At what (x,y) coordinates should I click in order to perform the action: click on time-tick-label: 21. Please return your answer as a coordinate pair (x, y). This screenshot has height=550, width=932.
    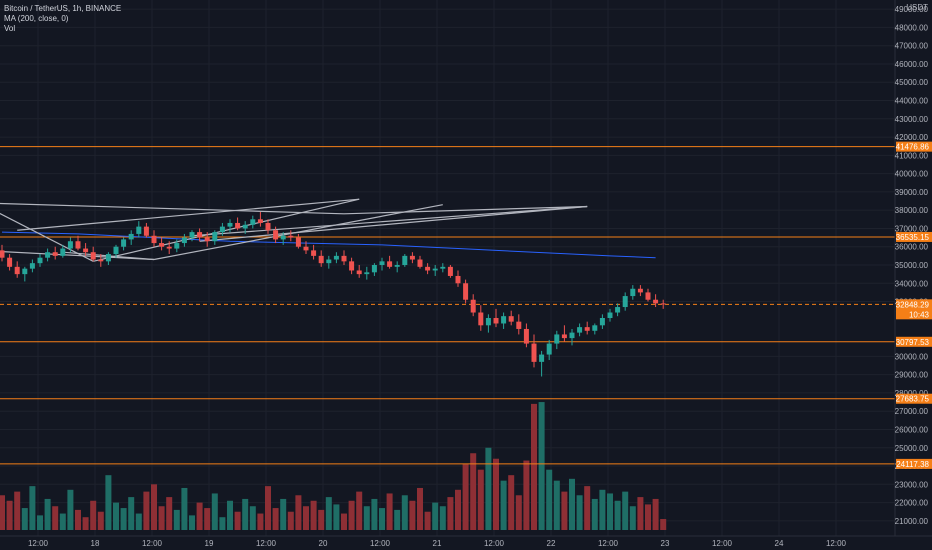
    Looking at the image, I should click on (437, 543).